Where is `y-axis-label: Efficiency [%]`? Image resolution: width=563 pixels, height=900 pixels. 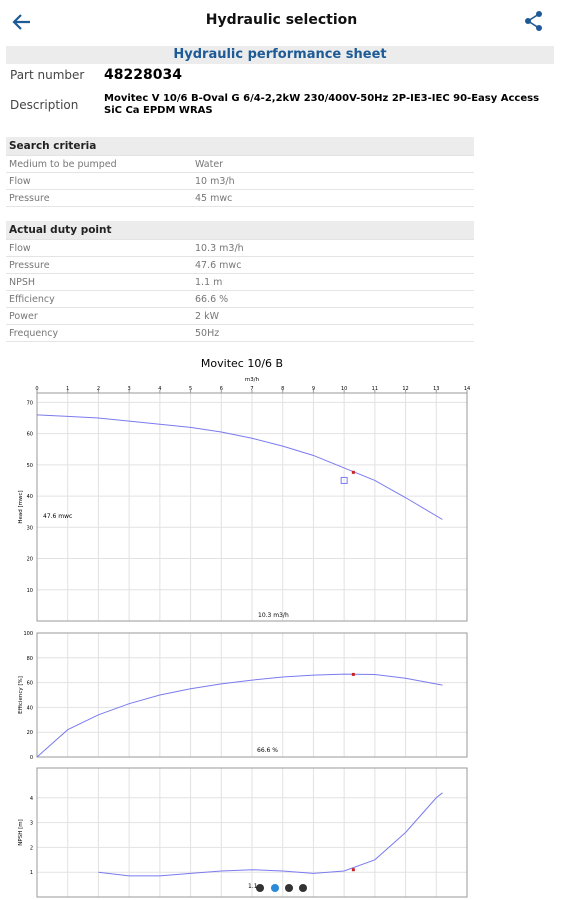 y-axis-label: Efficiency [%] is located at coordinates (21, 695).